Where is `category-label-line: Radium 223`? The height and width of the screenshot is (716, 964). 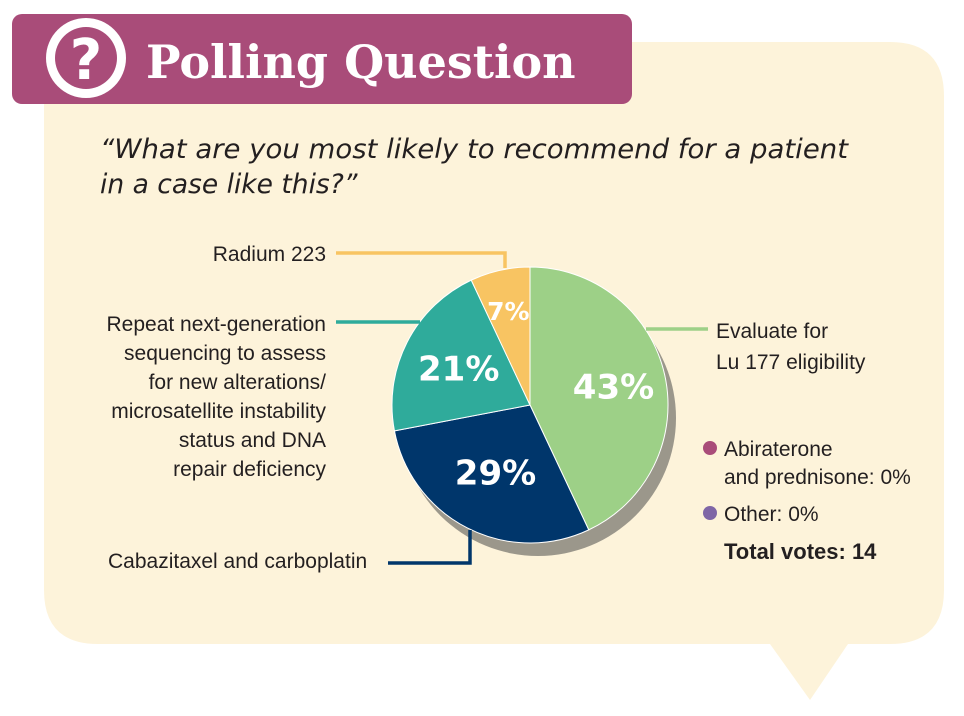 category-label-line: Radium 223 is located at coordinates (269, 254).